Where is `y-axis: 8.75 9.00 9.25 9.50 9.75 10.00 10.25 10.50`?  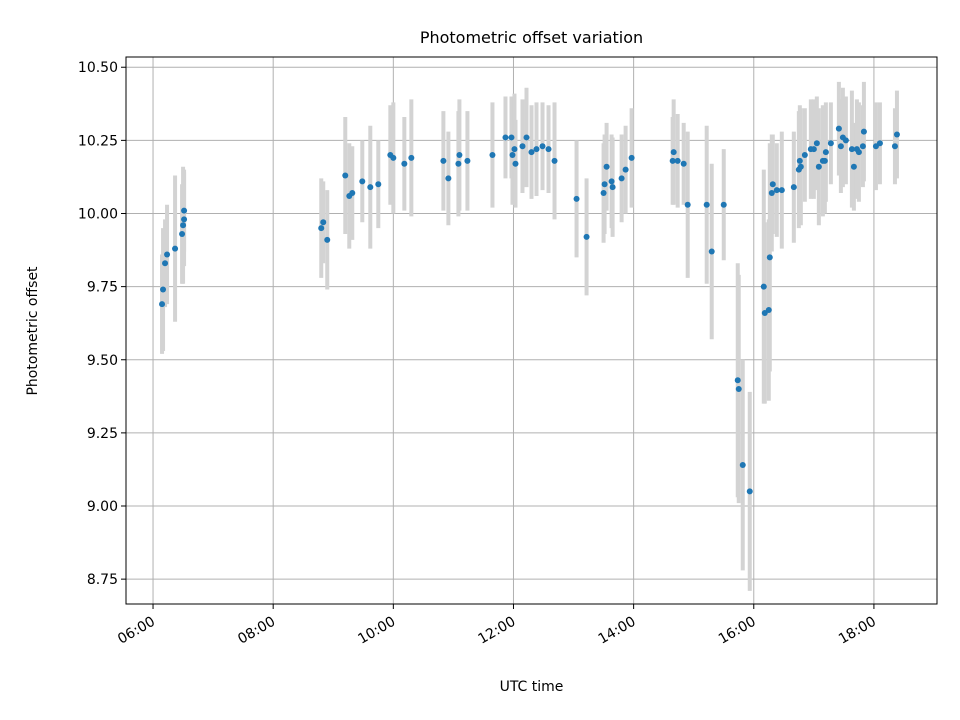 y-axis: 8.75 9.00 9.25 9.50 9.75 10.00 10.25 10.50 is located at coordinates (102, 324).